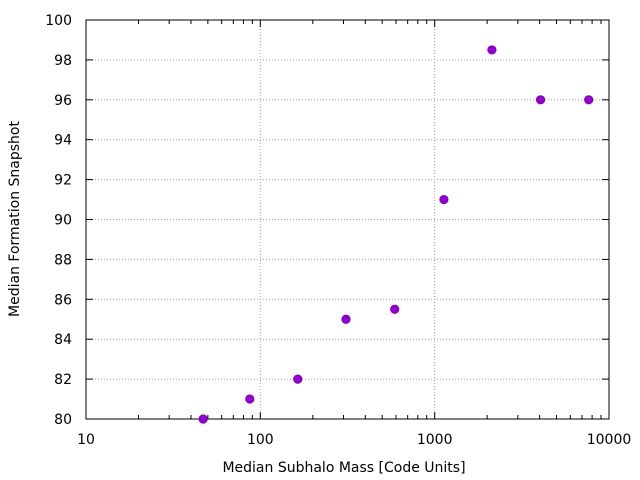  Describe the element at coordinates (63, 61) in the screenshot. I see `y-tick-label: 98` at that location.